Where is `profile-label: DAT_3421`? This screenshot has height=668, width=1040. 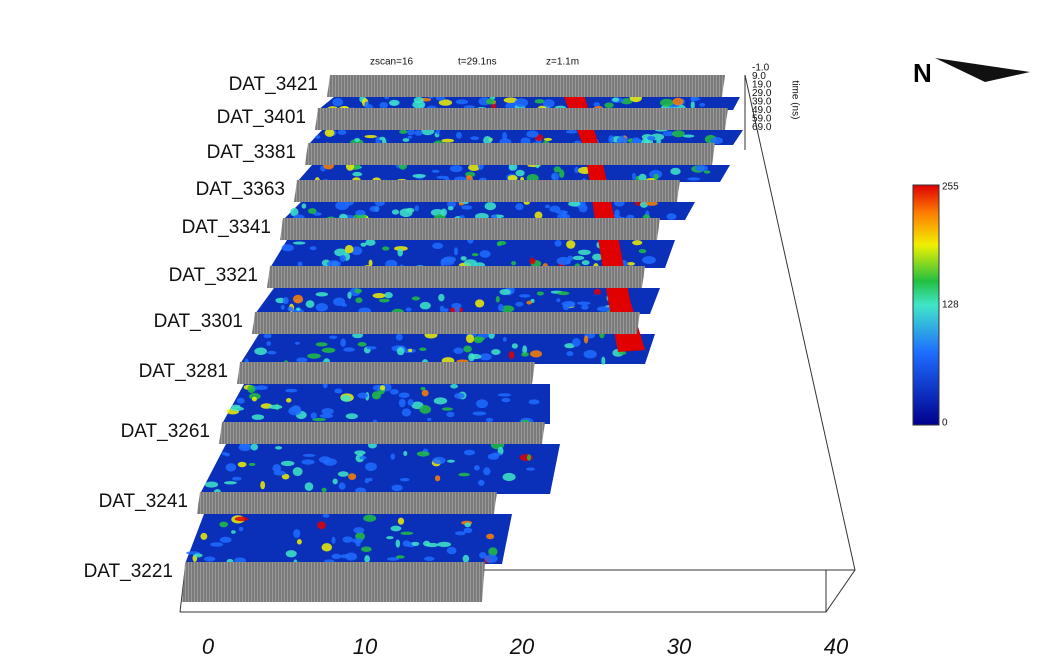 profile-label: DAT_3421 is located at coordinates (273, 84).